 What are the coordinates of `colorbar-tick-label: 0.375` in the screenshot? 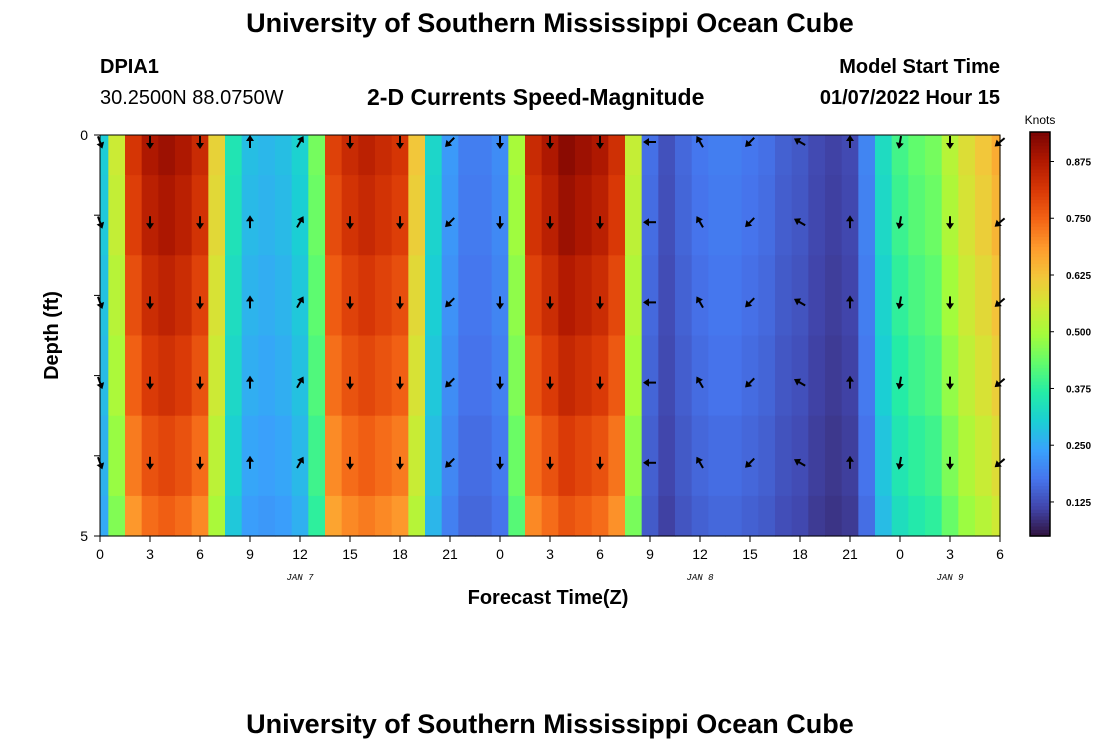 It's located at (1078, 389).